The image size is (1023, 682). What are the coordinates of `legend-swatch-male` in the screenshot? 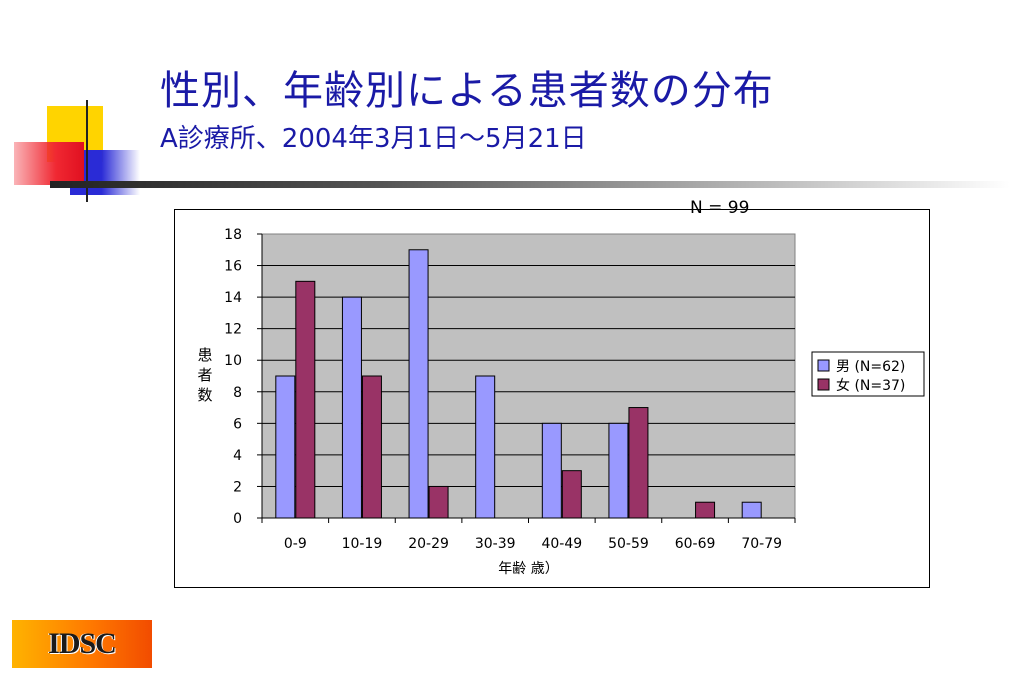 It's located at (823, 365).